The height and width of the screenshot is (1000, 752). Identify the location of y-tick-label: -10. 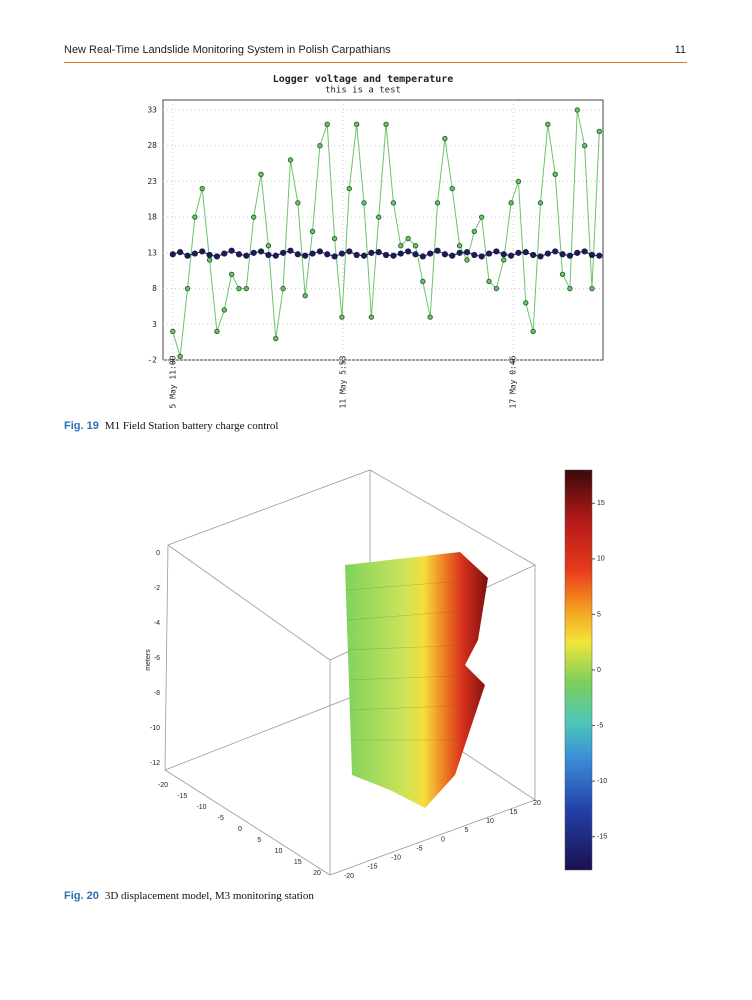
(396, 858).